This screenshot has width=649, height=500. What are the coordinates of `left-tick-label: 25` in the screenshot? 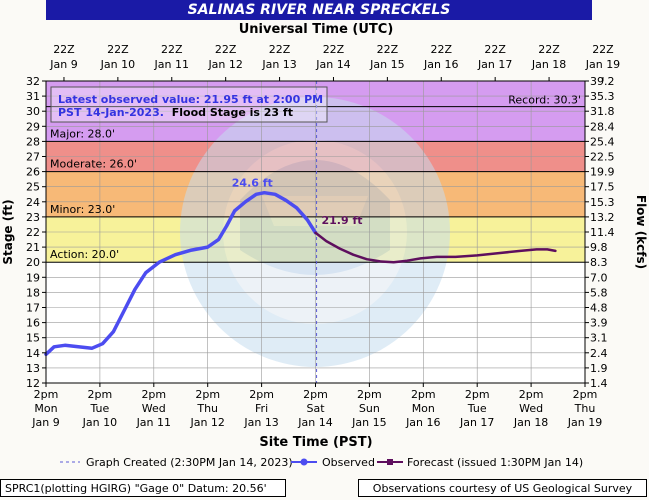 It's located at (33, 187).